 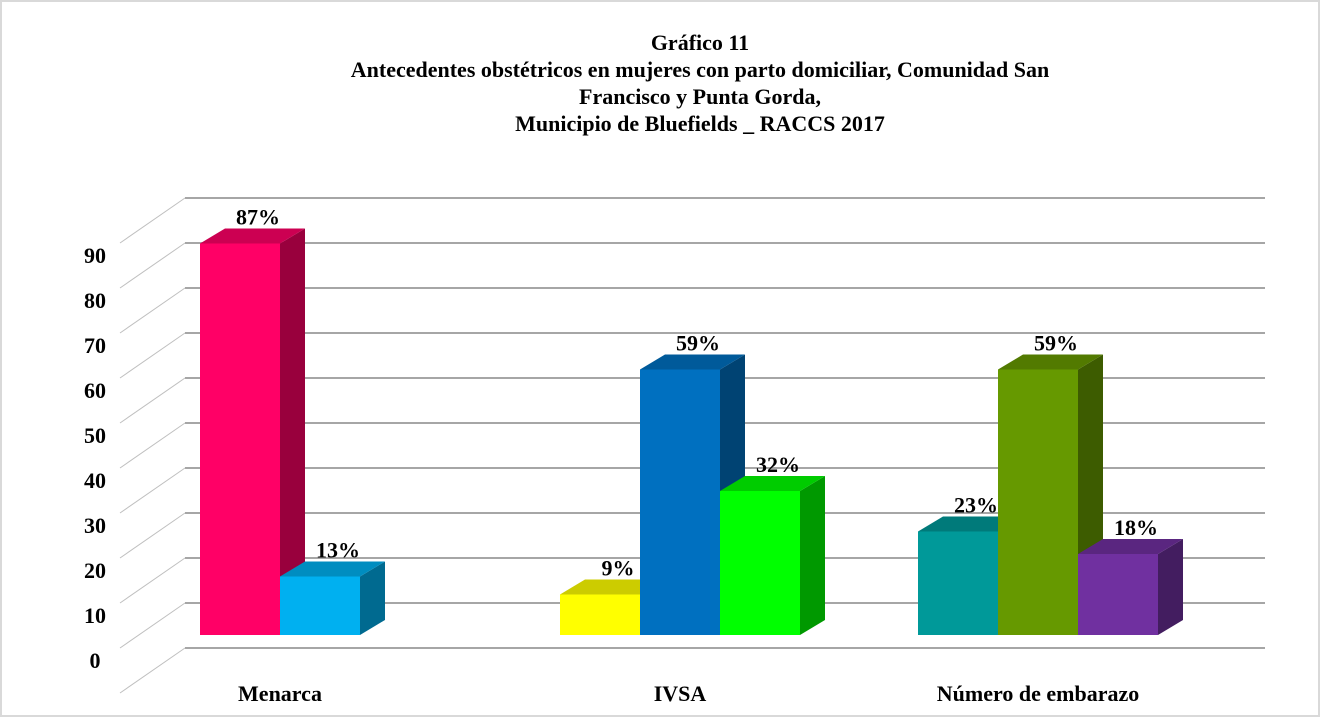 I want to click on y-tick-label: 50, so click(x=95, y=435).